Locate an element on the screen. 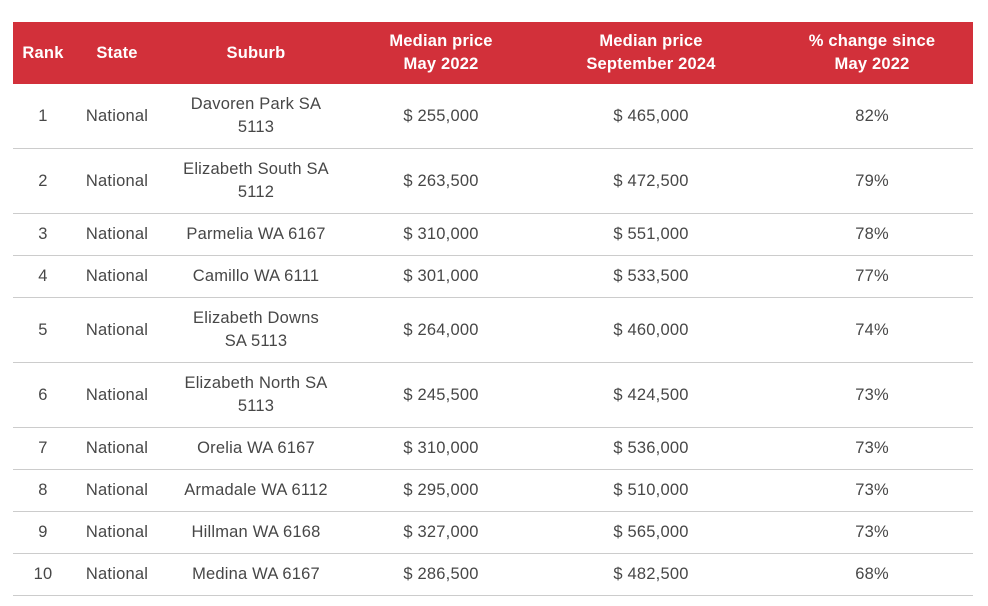  cell-suburb: Davoren Park SA 5113 is located at coordinates (256, 116).